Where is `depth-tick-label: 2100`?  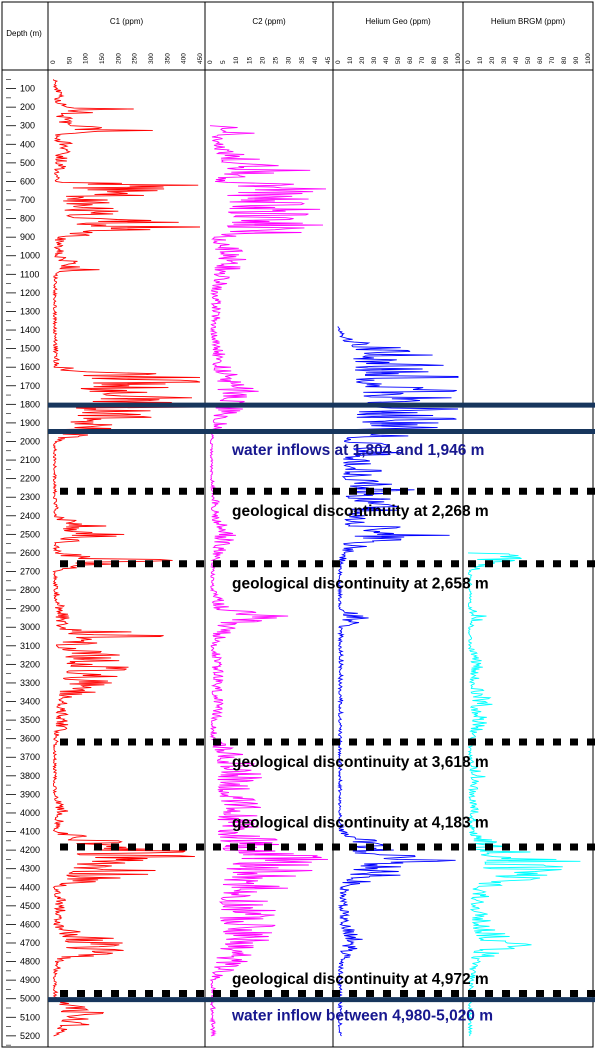
depth-tick-label: 2100 is located at coordinates (30, 460).